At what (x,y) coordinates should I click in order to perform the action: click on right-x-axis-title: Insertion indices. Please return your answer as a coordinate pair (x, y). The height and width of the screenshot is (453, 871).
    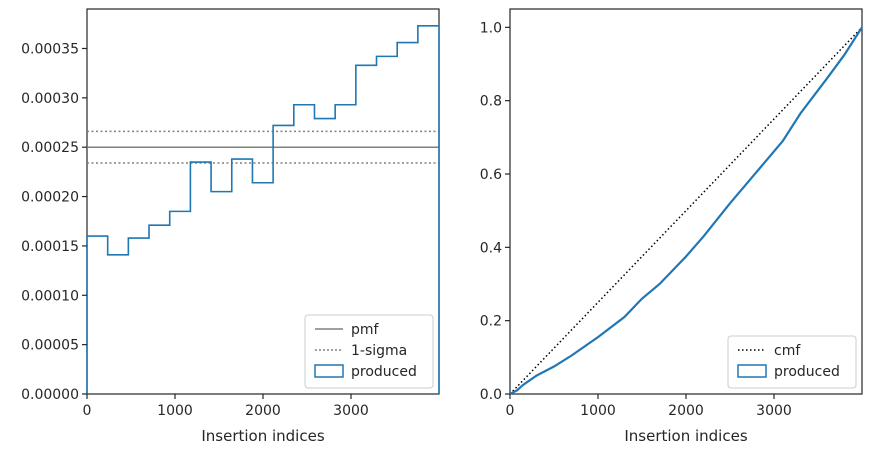
    Looking at the image, I should click on (685, 436).